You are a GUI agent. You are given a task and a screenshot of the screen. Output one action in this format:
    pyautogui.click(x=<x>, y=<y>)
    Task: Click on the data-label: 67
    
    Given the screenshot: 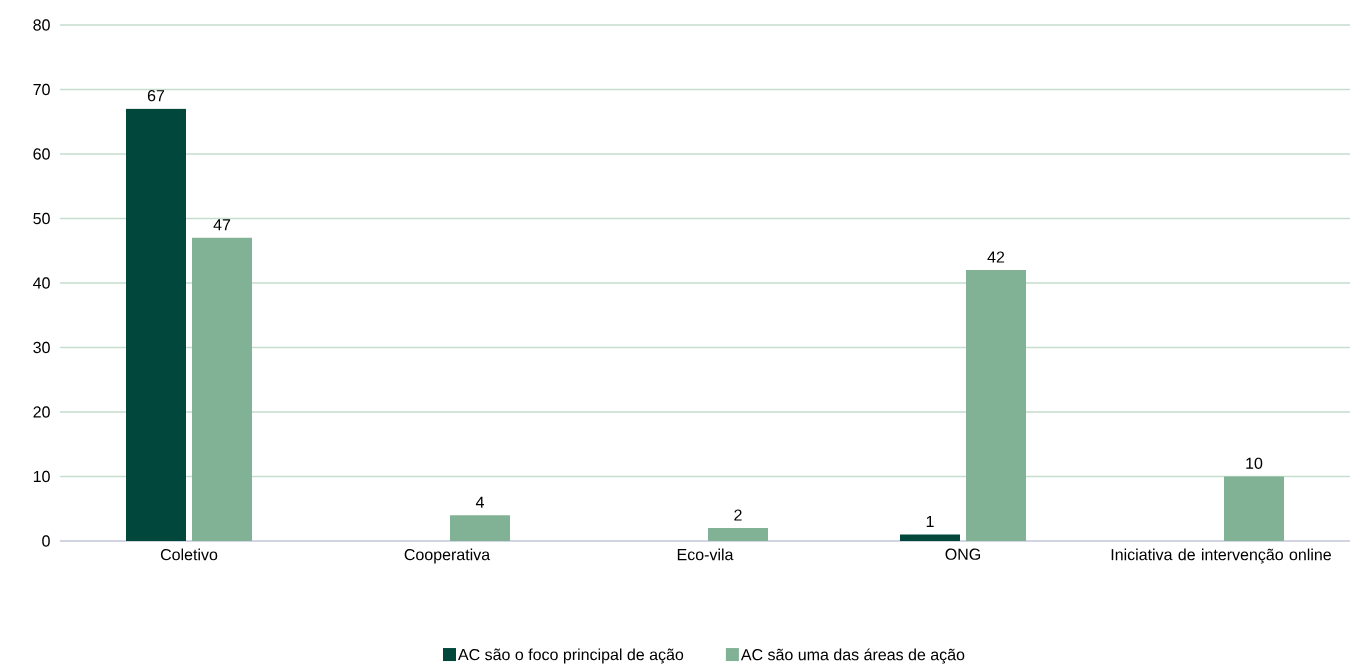 What is the action you would take?
    pyautogui.click(x=156, y=96)
    